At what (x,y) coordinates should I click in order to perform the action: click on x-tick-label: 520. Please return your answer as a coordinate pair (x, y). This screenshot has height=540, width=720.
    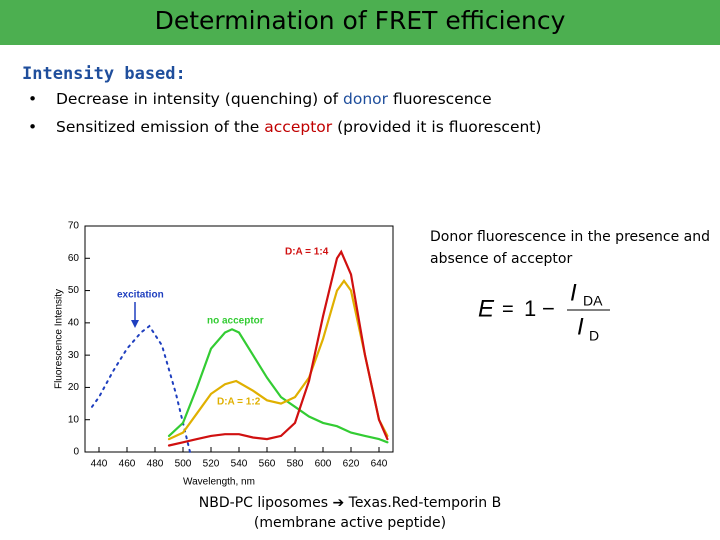
    Looking at the image, I should click on (211, 464).